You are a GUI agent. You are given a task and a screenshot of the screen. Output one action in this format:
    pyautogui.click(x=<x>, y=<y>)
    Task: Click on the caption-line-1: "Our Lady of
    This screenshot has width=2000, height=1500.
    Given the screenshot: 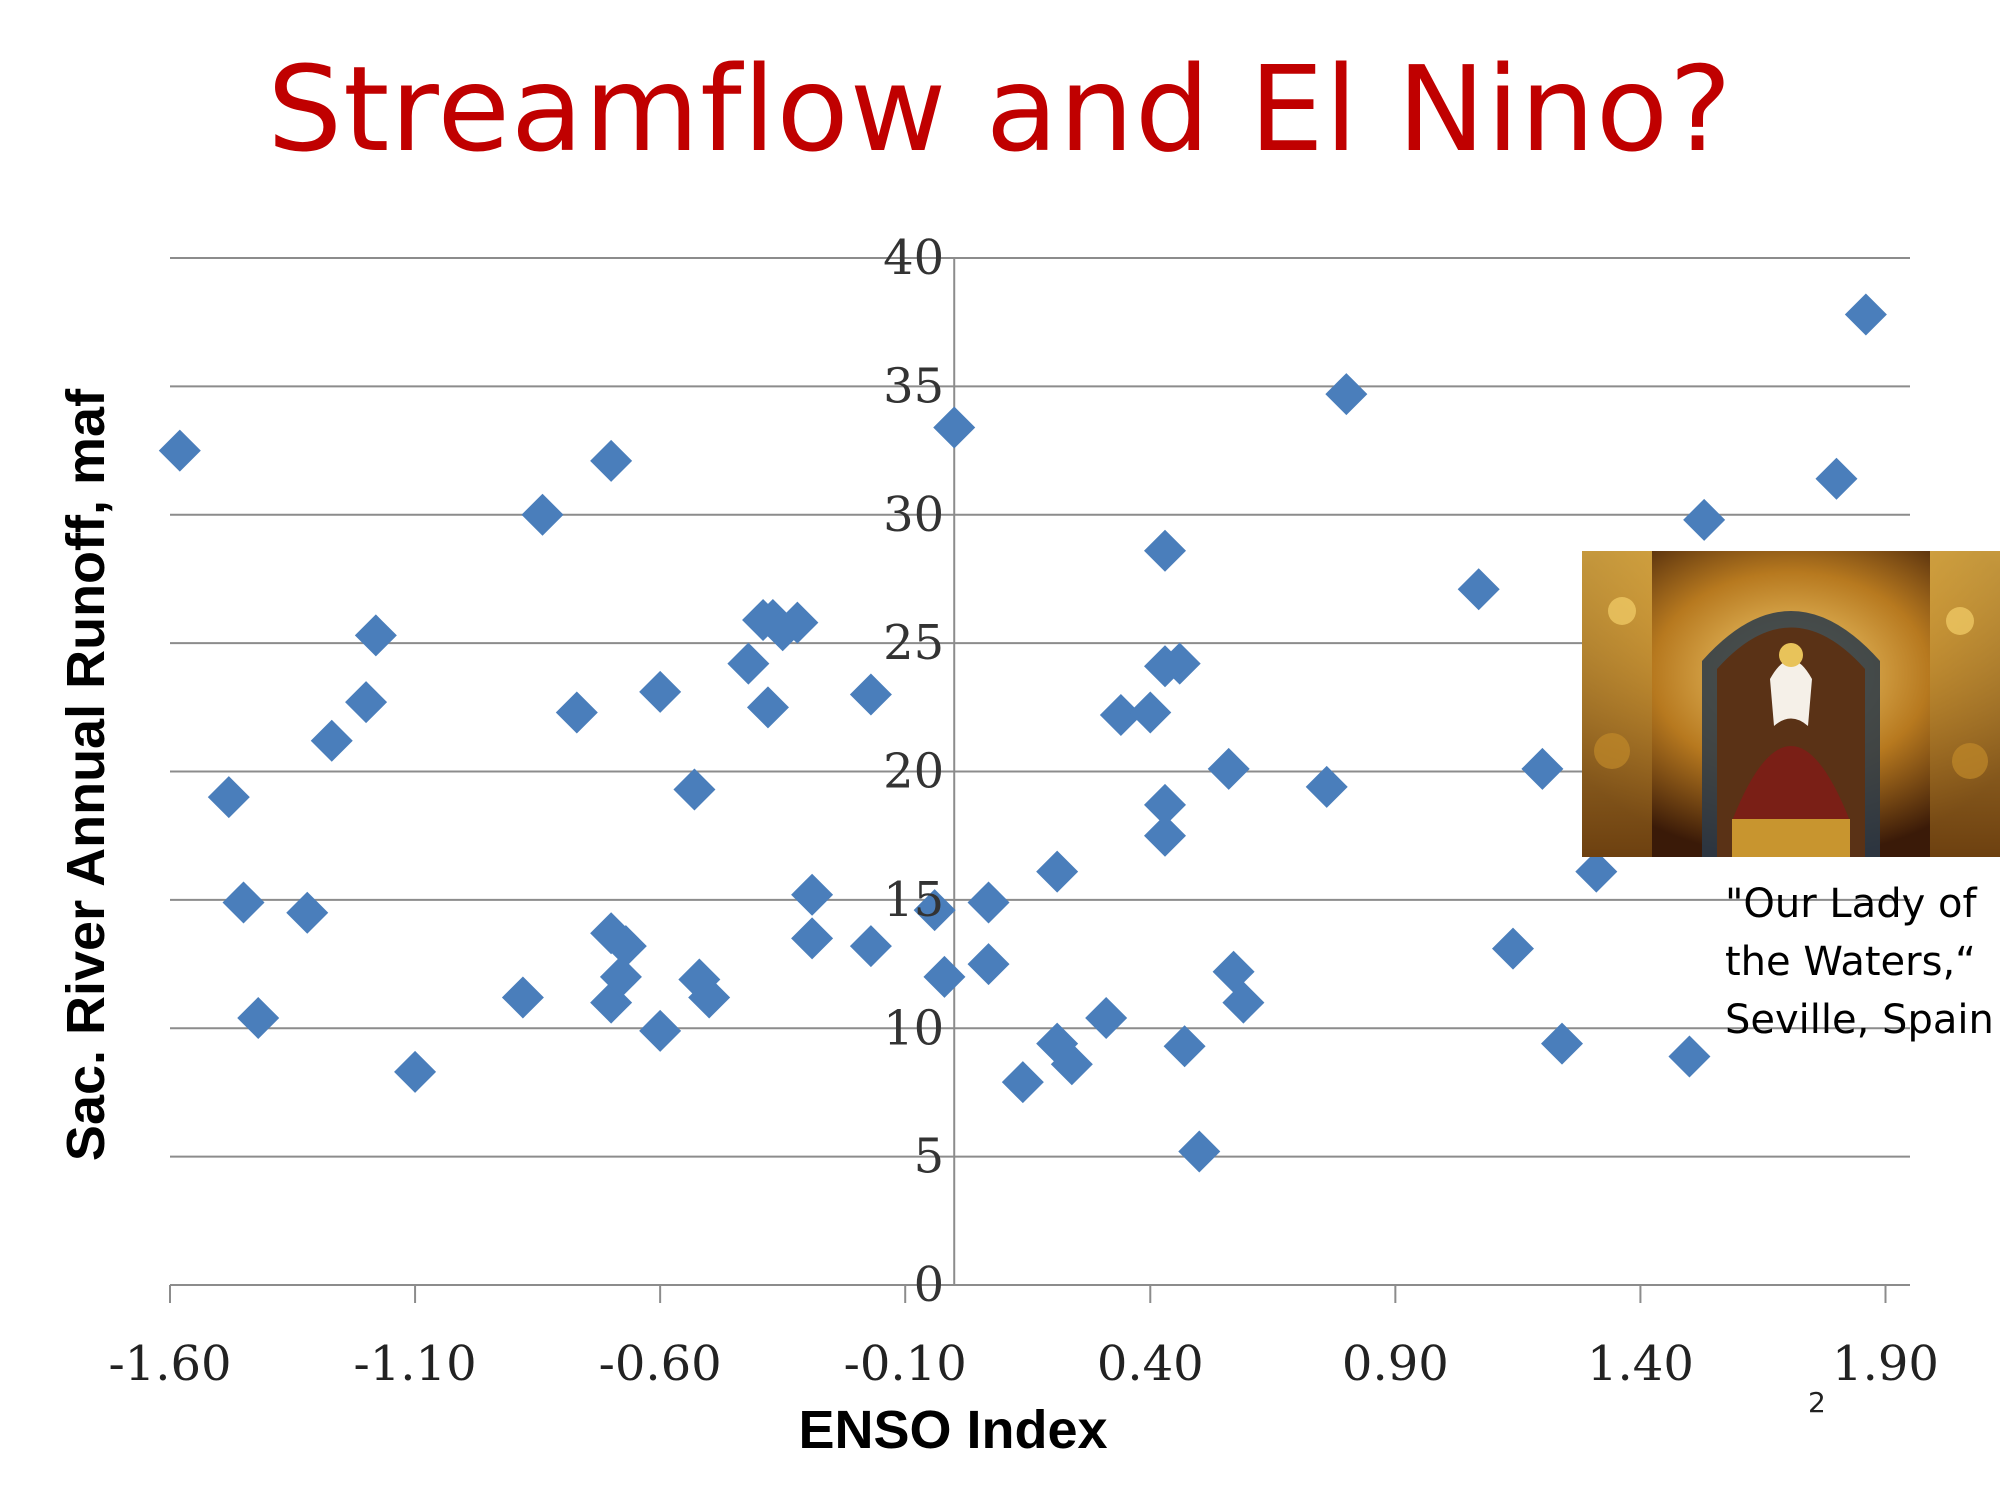 What is the action you would take?
    pyautogui.click(x=1851, y=904)
    